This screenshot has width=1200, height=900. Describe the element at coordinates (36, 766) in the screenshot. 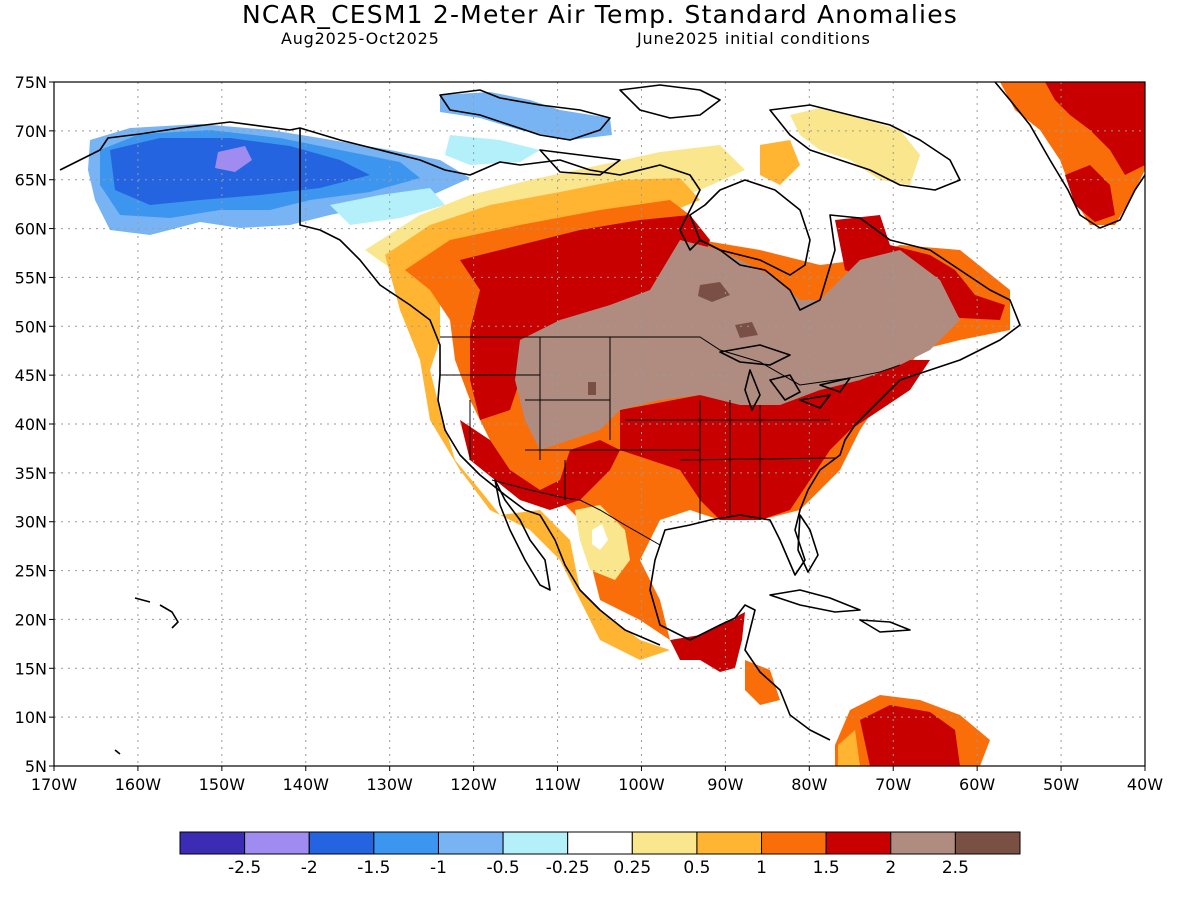

I see `lat-tick-label: 5N` at that location.